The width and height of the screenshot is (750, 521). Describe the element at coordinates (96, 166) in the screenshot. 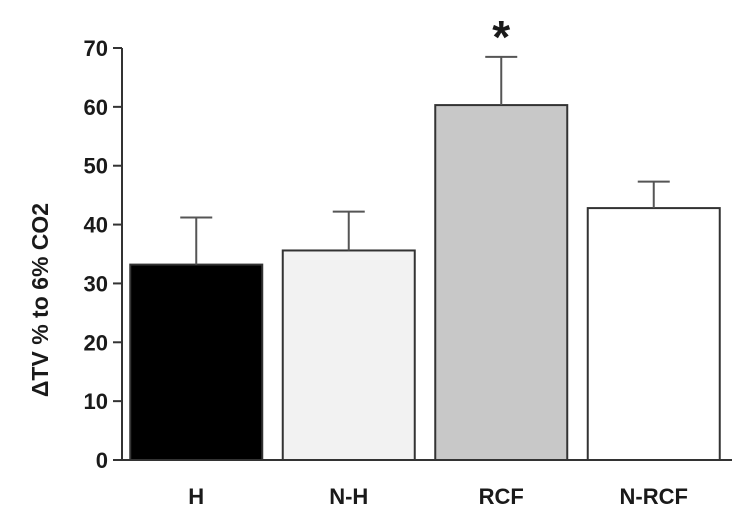

I see `y-tick-label: 50` at that location.